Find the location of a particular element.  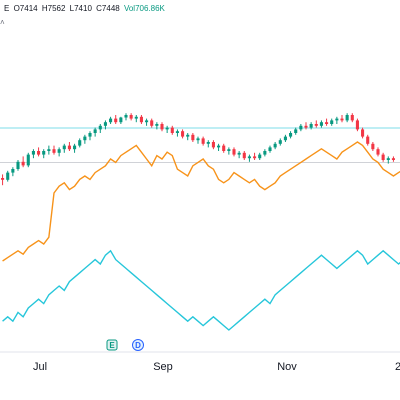

x-tick-label: 2 is located at coordinates (397, 367).